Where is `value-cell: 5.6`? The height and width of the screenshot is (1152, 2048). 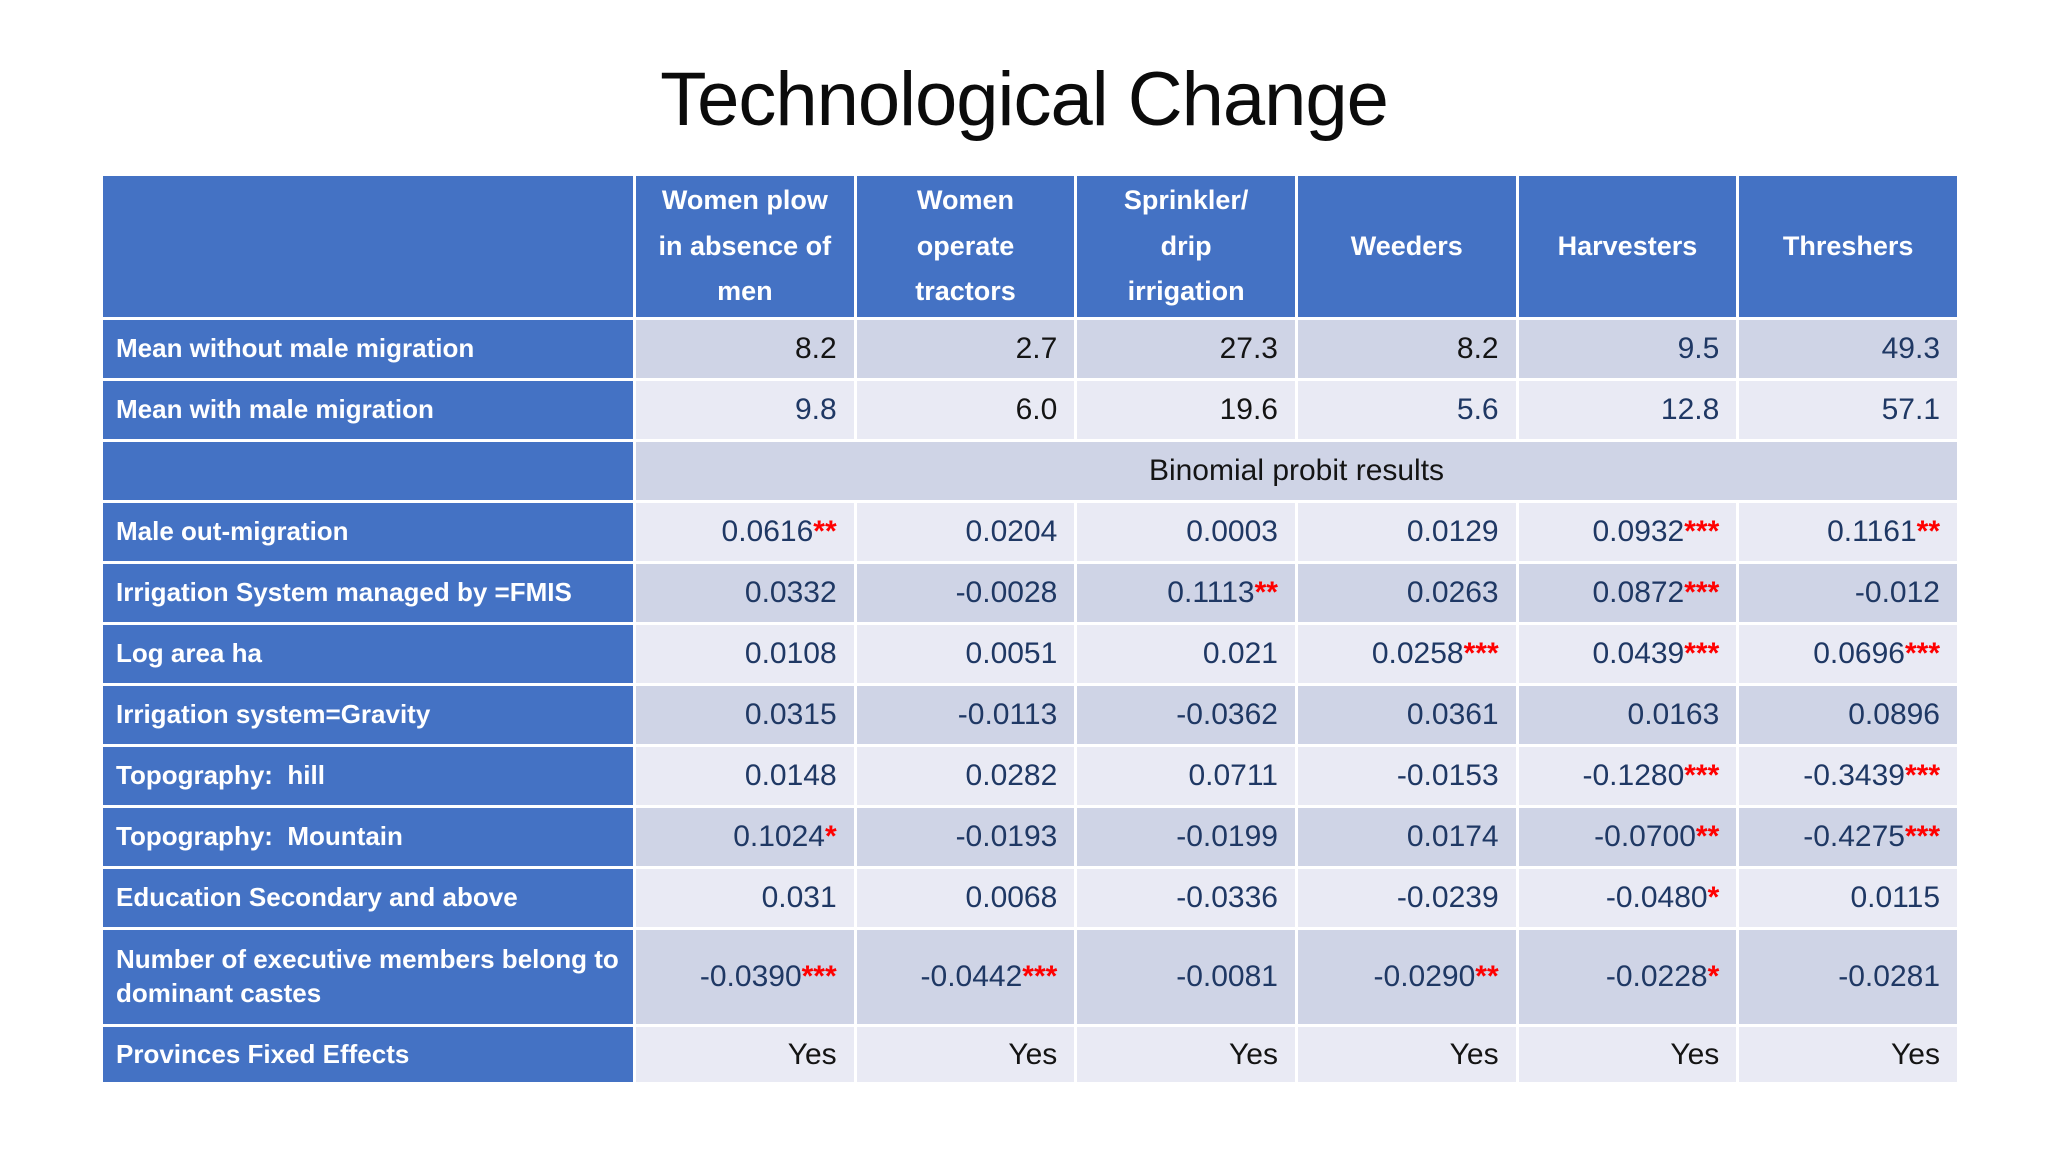 value-cell: 5.6 is located at coordinates (1406, 410).